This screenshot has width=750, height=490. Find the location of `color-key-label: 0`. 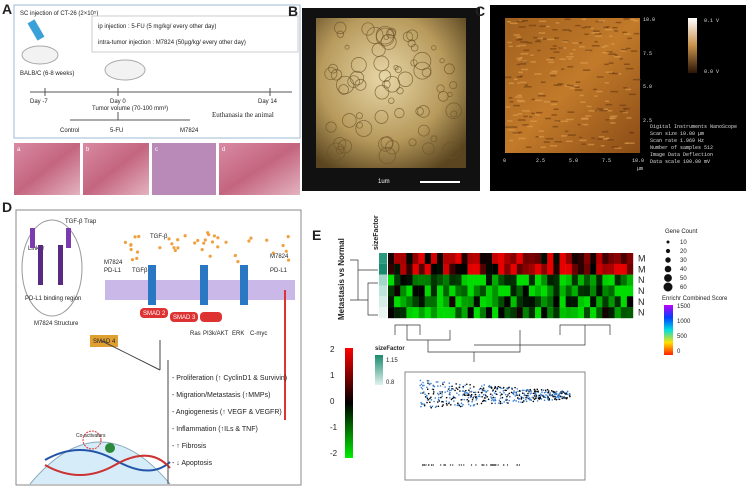

color-key-label: 0 is located at coordinates (332, 401).